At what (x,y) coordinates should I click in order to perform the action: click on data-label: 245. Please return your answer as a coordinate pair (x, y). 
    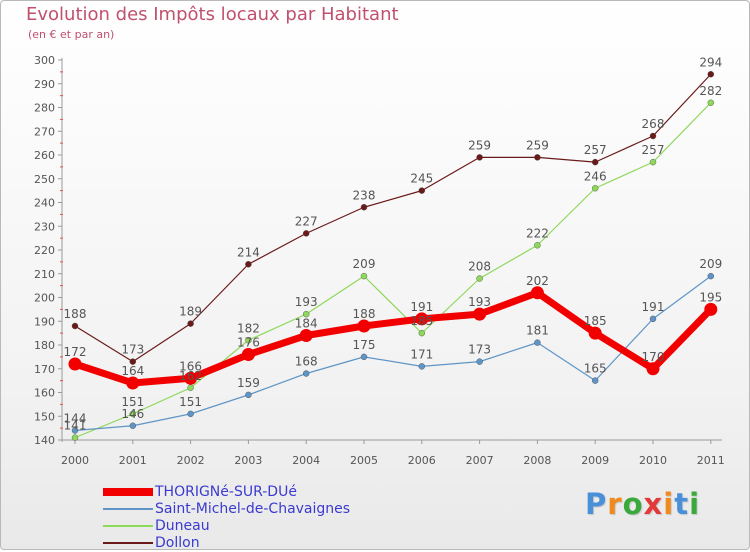
    Looking at the image, I should click on (421, 179).